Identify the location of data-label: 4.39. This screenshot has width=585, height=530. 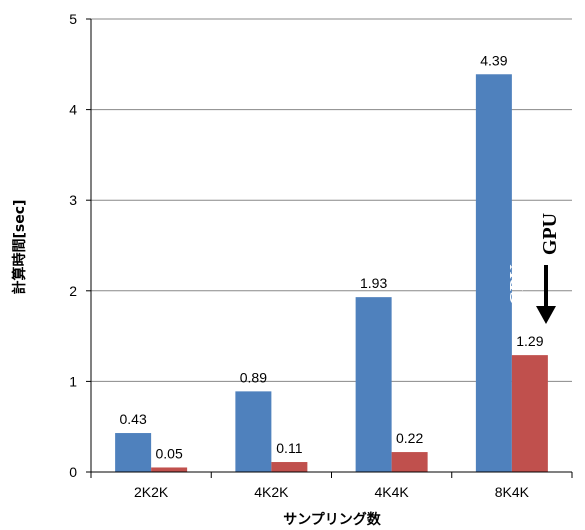
(493, 60).